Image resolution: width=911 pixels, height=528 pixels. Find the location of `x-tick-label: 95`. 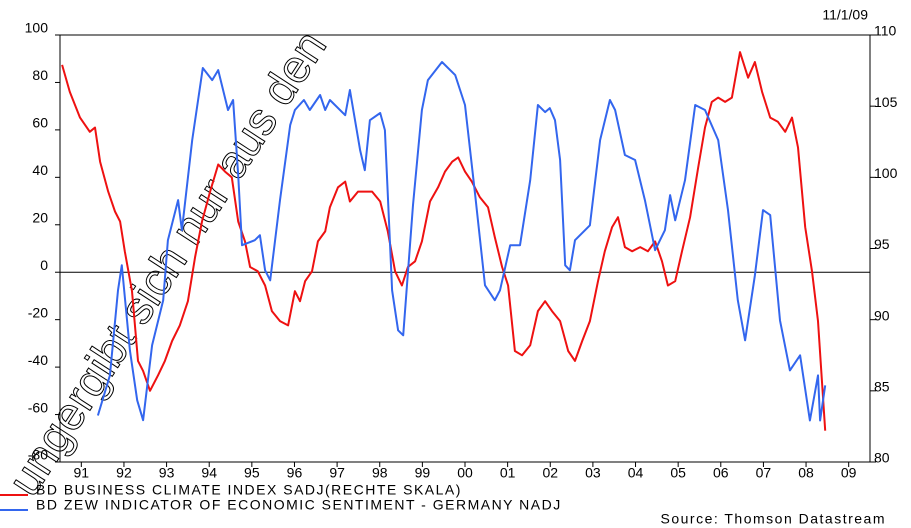

x-tick-label: 95 is located at coordinates (252, 473).